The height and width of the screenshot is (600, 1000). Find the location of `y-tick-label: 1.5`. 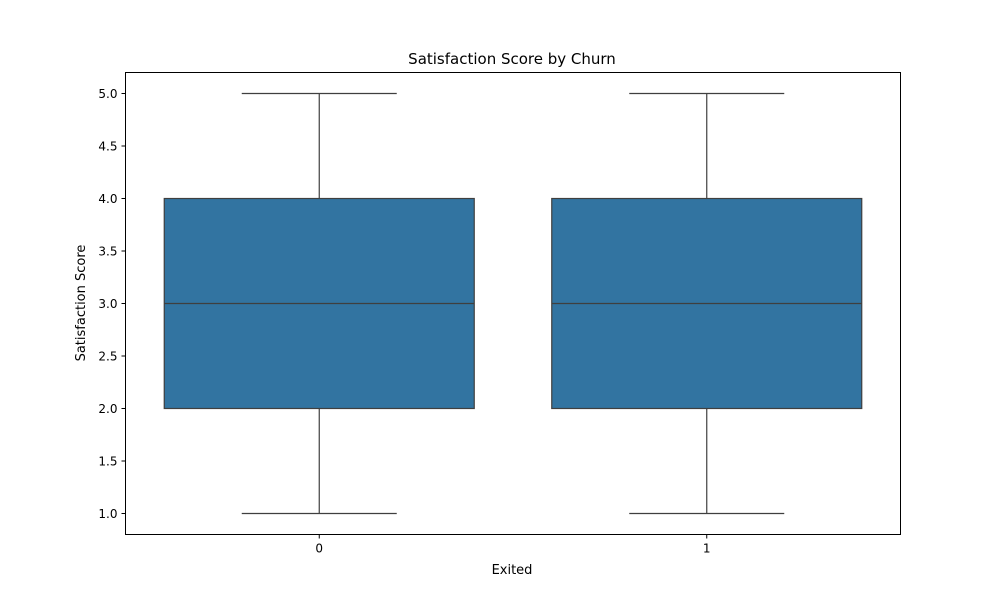

y-tick-label: 1.5 is located at coordinates (107, 462).